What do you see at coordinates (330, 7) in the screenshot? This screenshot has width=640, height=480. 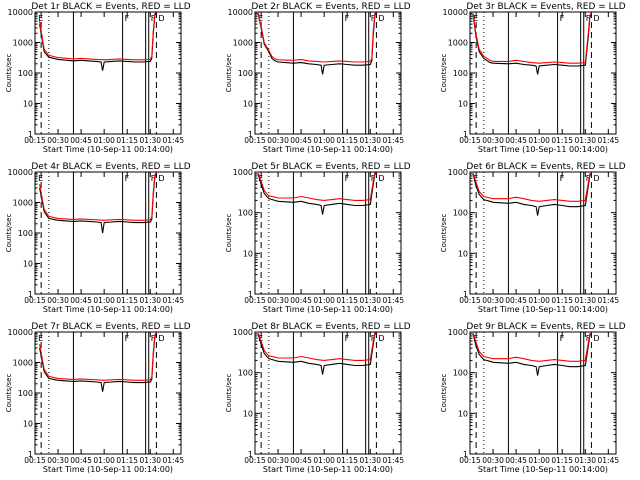 I see `chart-title: Det 2r BLACK = Events, RED = LLD` at bounding box center [330, 7].